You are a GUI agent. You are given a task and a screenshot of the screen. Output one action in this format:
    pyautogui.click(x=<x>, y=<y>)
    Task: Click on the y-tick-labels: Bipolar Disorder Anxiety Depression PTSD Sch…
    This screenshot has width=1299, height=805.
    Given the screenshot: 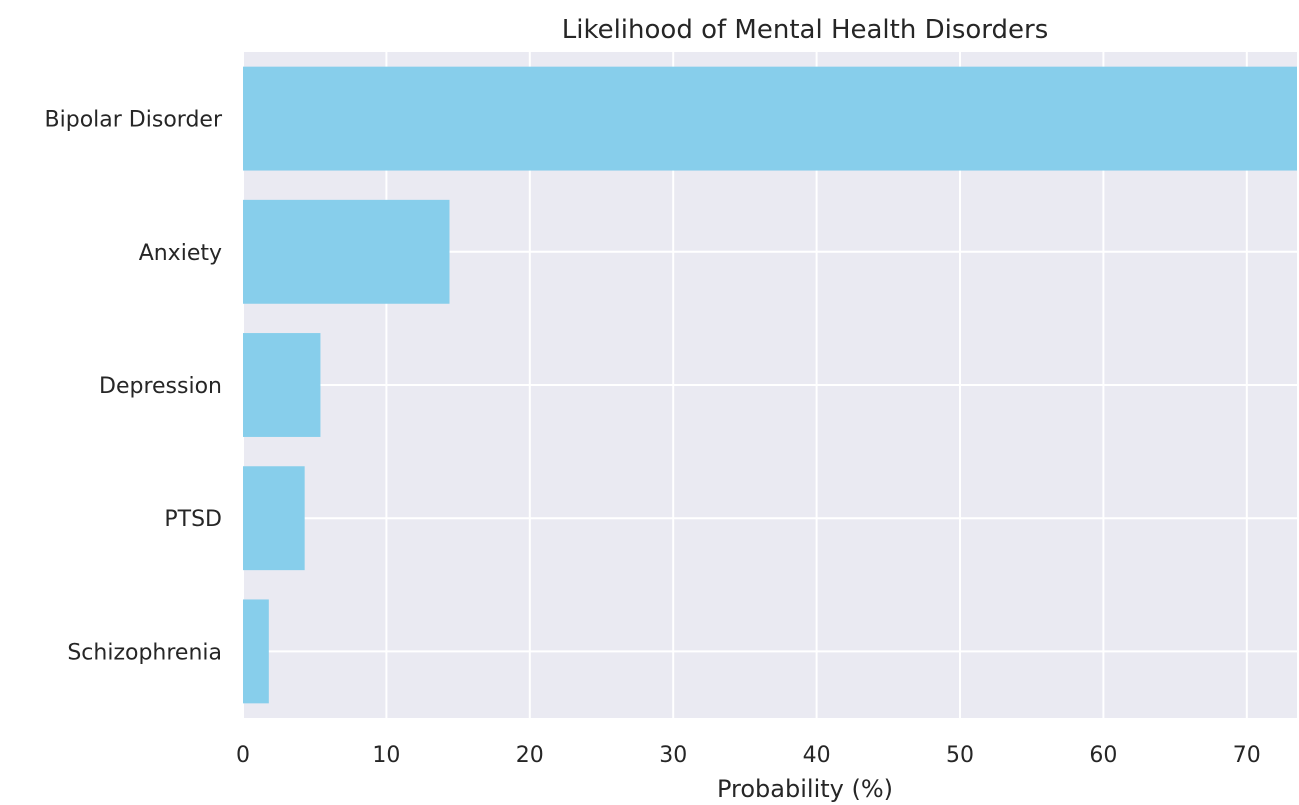 What is the action you would take?
    pyautogui.click(x=134, y=387)
    